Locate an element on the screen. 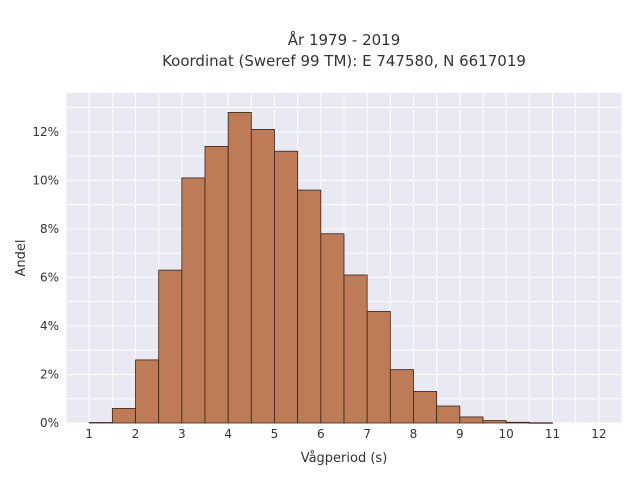 The width and height of the screenshot is (640, 480). y-tick-label: 12% is located at coordinates (45, 132).